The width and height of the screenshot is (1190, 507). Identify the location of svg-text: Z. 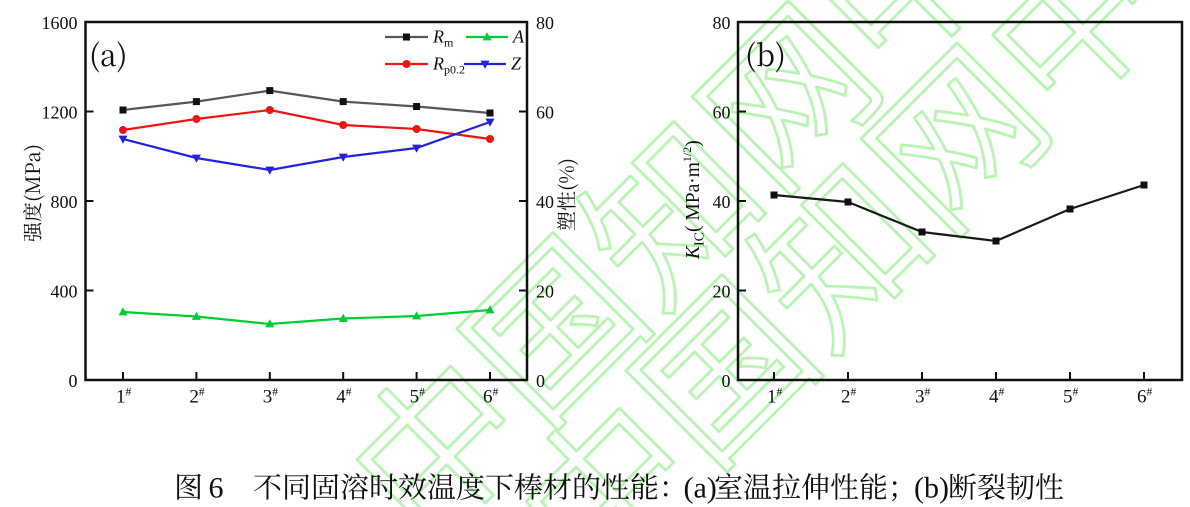
(516, 64).